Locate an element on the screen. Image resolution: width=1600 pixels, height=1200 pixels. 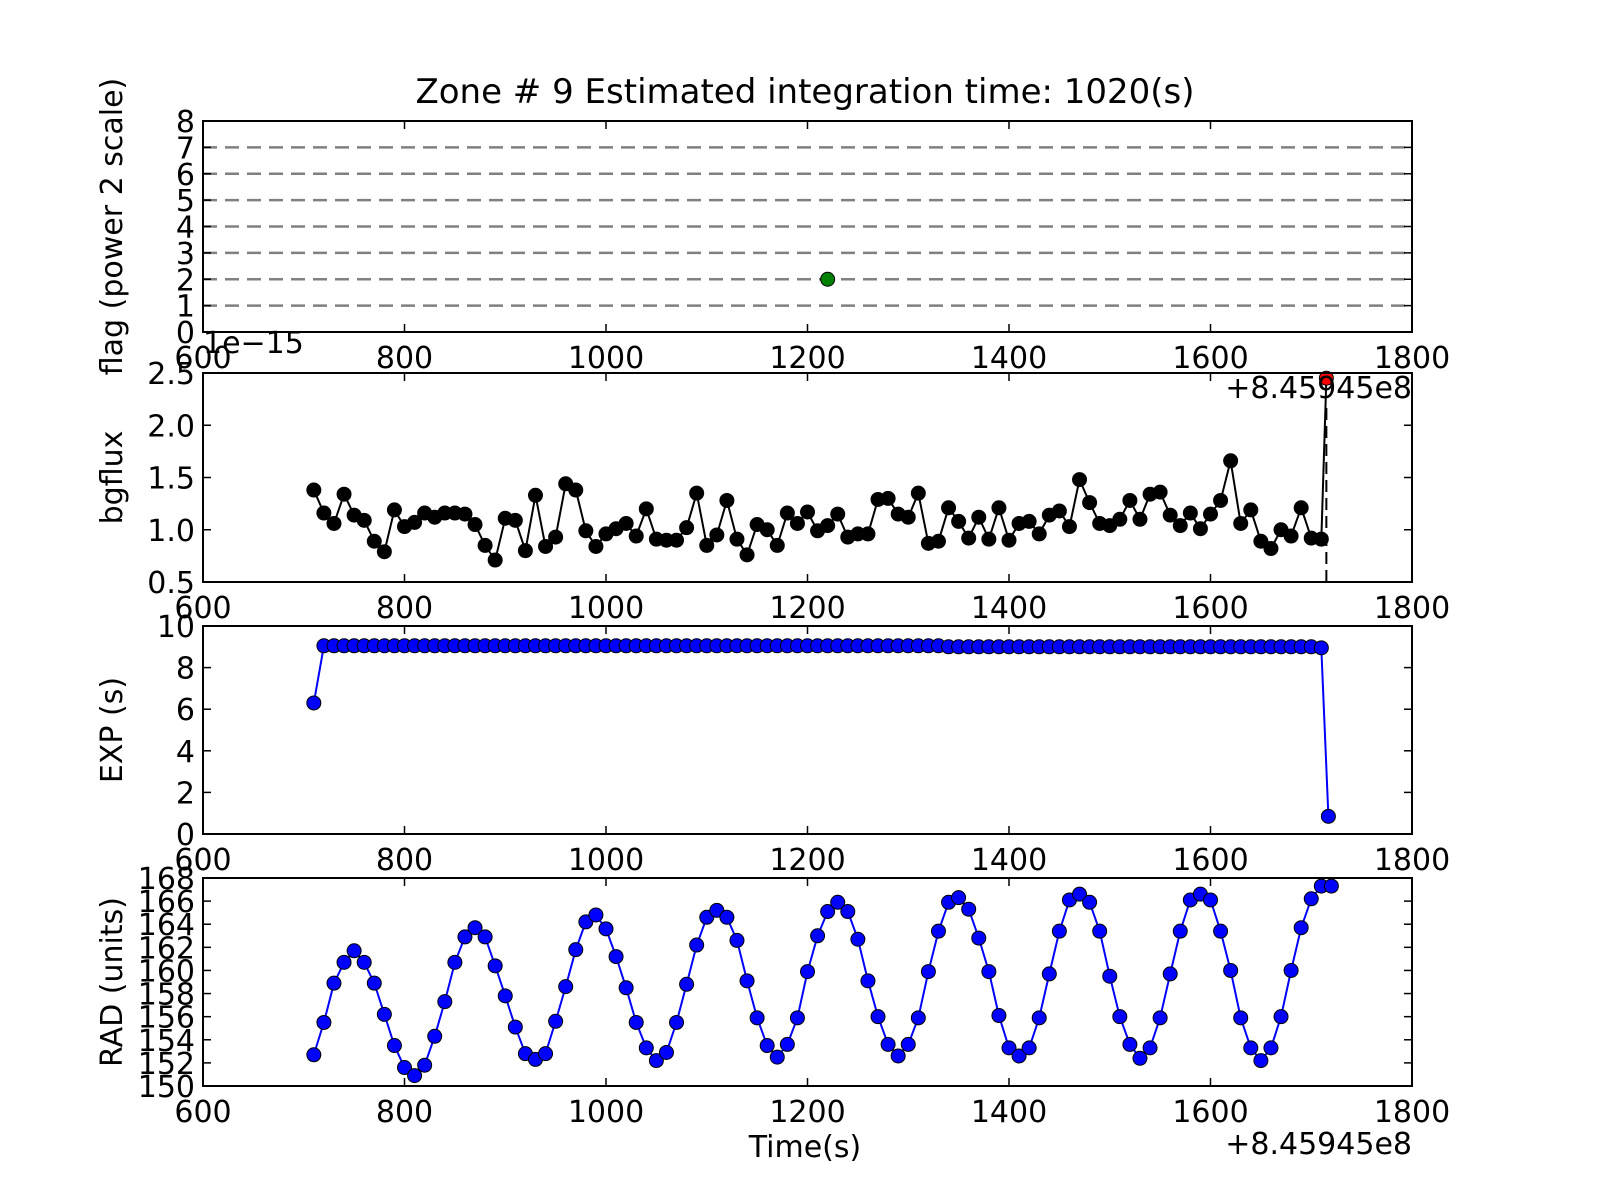
ytick-label-flag-6: 6 is located at coordinates (185, 175).